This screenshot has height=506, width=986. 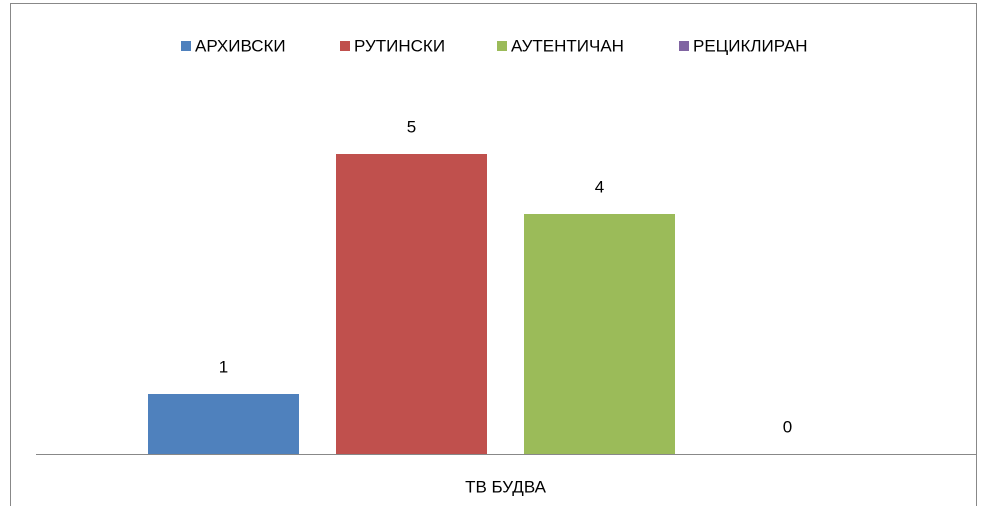 What do you see at coordinates (506, 486) in the screenshot?
I see `x-tick-label: ТВ БУДВА` at bounding box center [506, 486].